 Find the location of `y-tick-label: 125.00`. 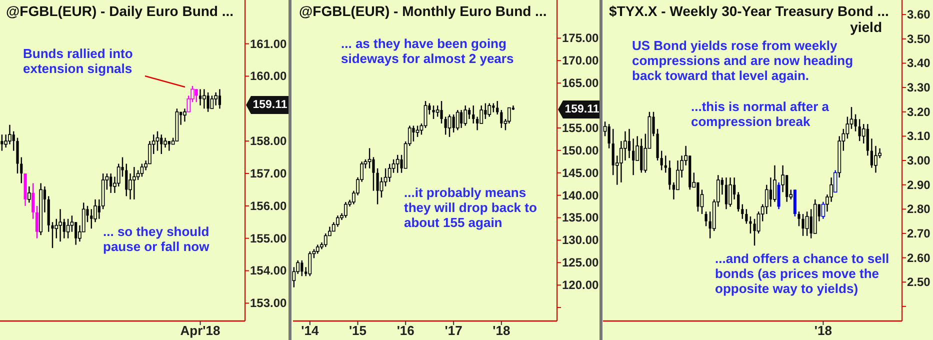

y-tick-label: 125.00 is located at coordinates (581, 263).